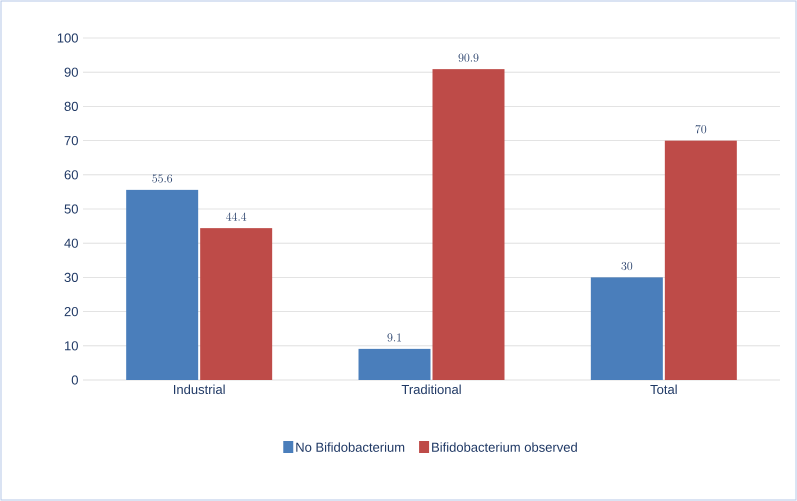 The width and height of the screenshot is (797, 501). What do you see at coordinates (162, 178) in the screenshot?
I see `data-label: 55.6` at bounding box center [162, 178].